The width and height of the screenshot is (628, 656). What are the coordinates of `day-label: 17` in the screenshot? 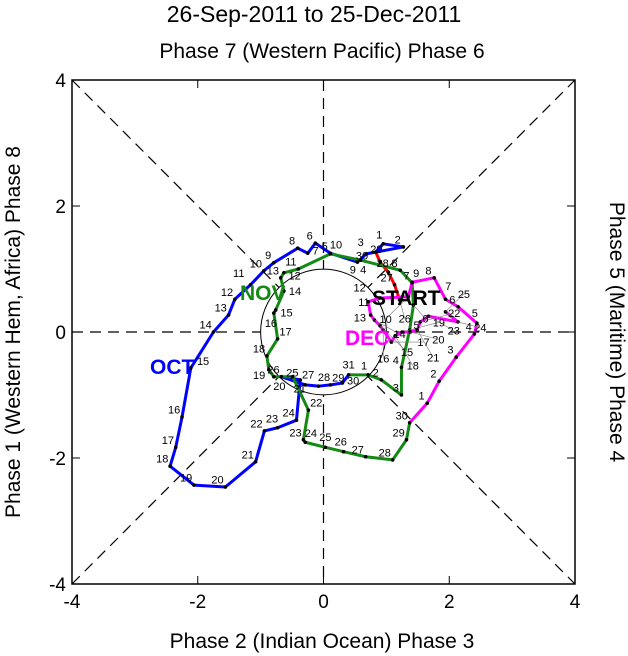 It's located at (168, 441).